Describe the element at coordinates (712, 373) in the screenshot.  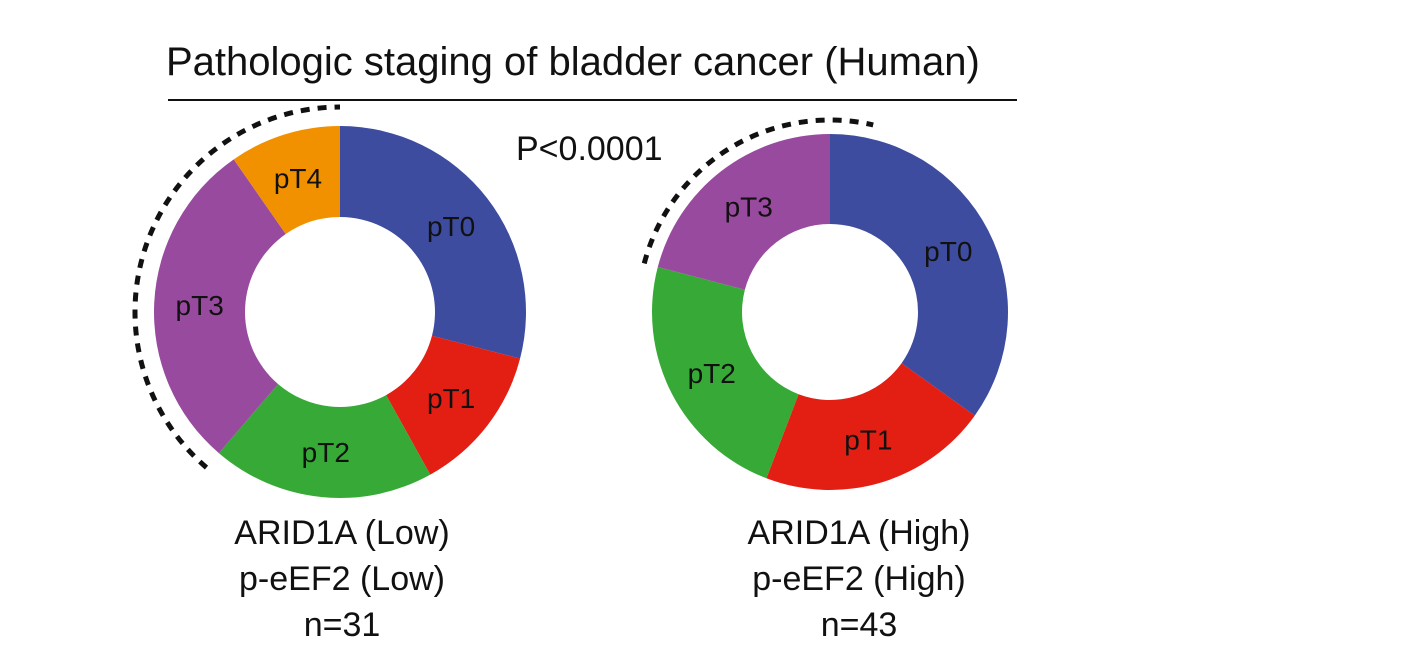
I see `slice-label-high-pt2: pT2` at that location.